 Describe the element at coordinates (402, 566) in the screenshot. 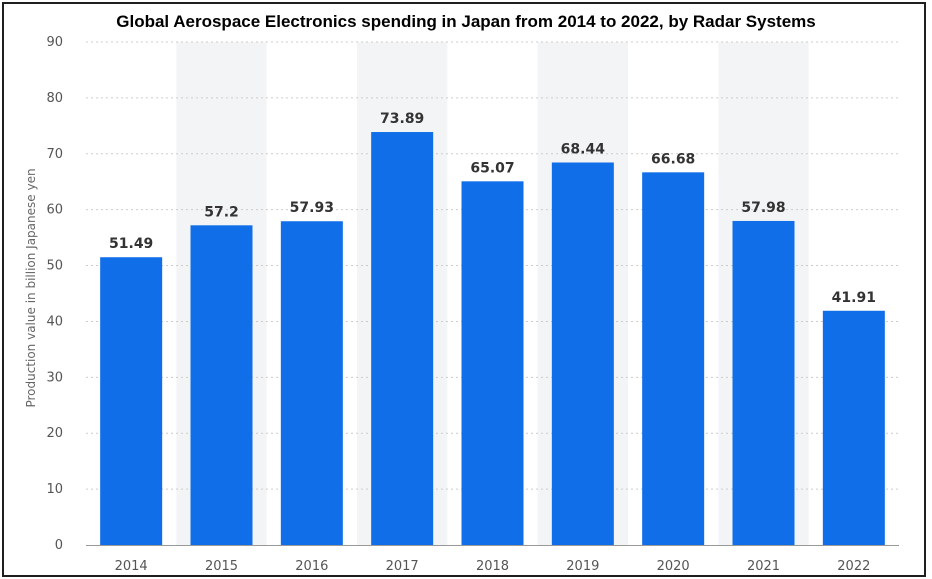

I see `x-tick-label: 2017` at that location.